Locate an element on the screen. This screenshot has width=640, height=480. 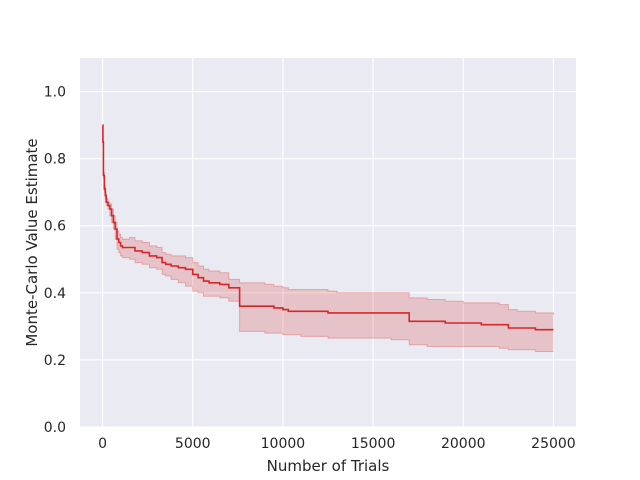
x-tick-label: 20000 is located at coordinates (463, 444).